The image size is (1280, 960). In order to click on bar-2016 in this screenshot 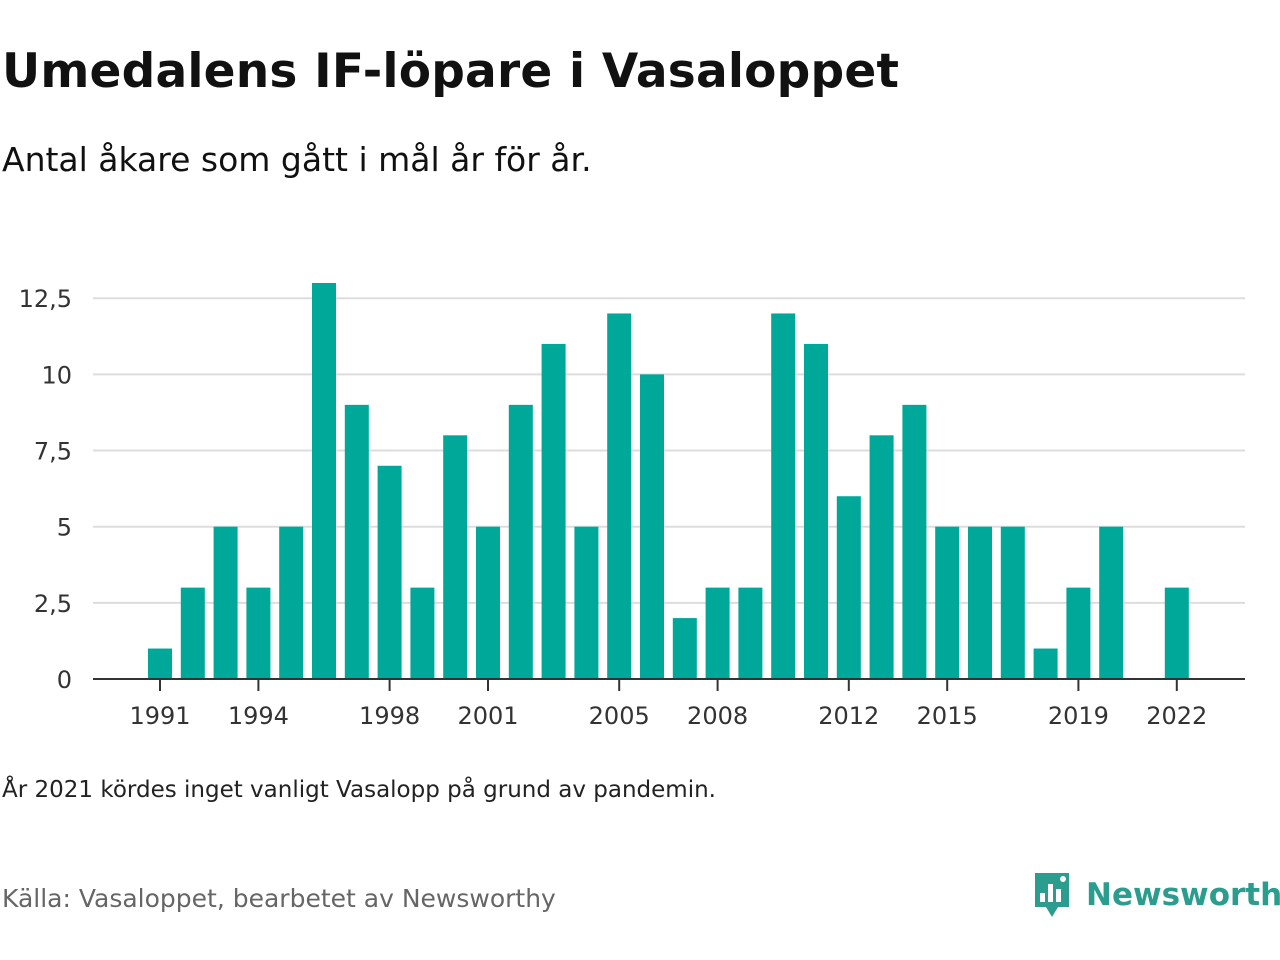, I will do `click(980, 602)`.